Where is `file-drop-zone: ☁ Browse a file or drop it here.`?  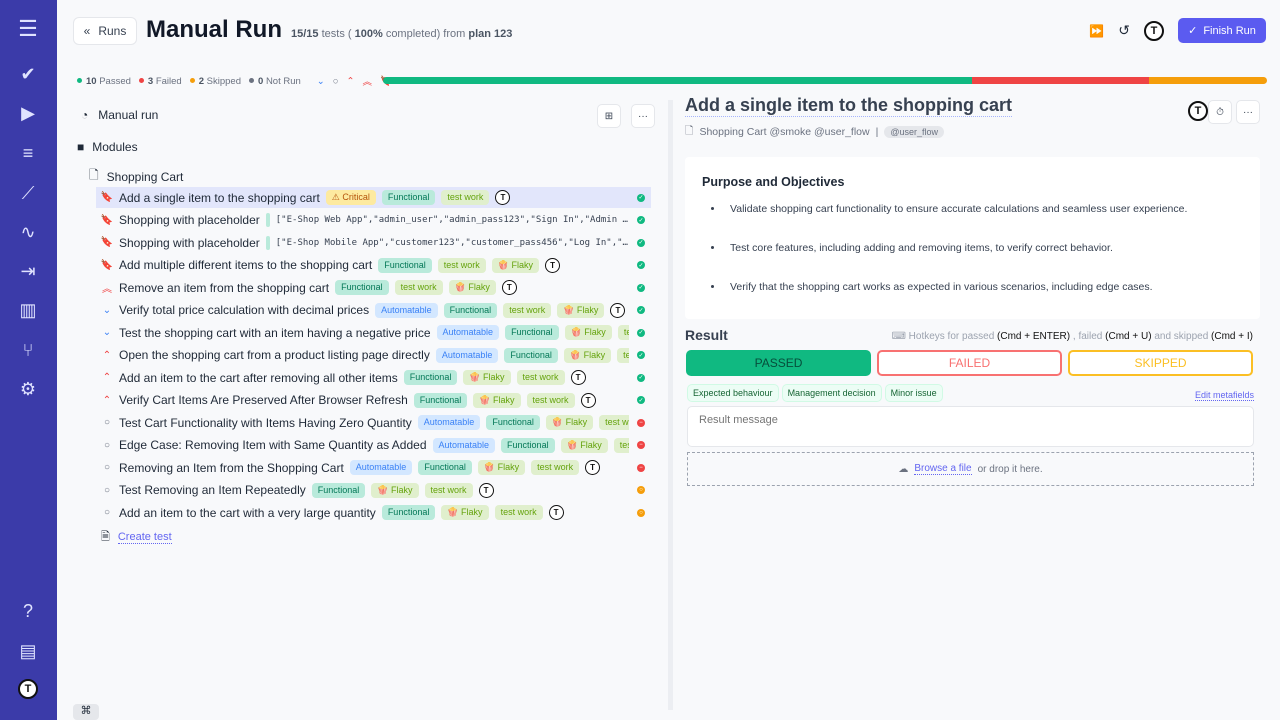 file-drop-zone: ☁ Browse a file or drop it here. is located at coordinates (970, 469).